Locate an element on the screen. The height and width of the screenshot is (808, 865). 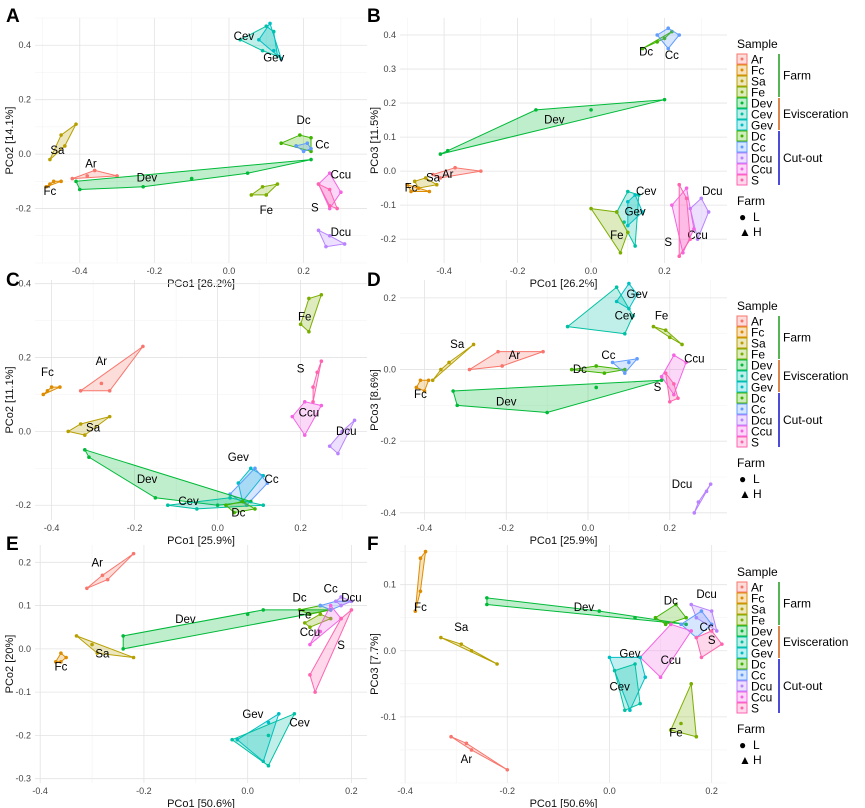
y-tick-label: -0.1 is located at coordinates (388, 717).